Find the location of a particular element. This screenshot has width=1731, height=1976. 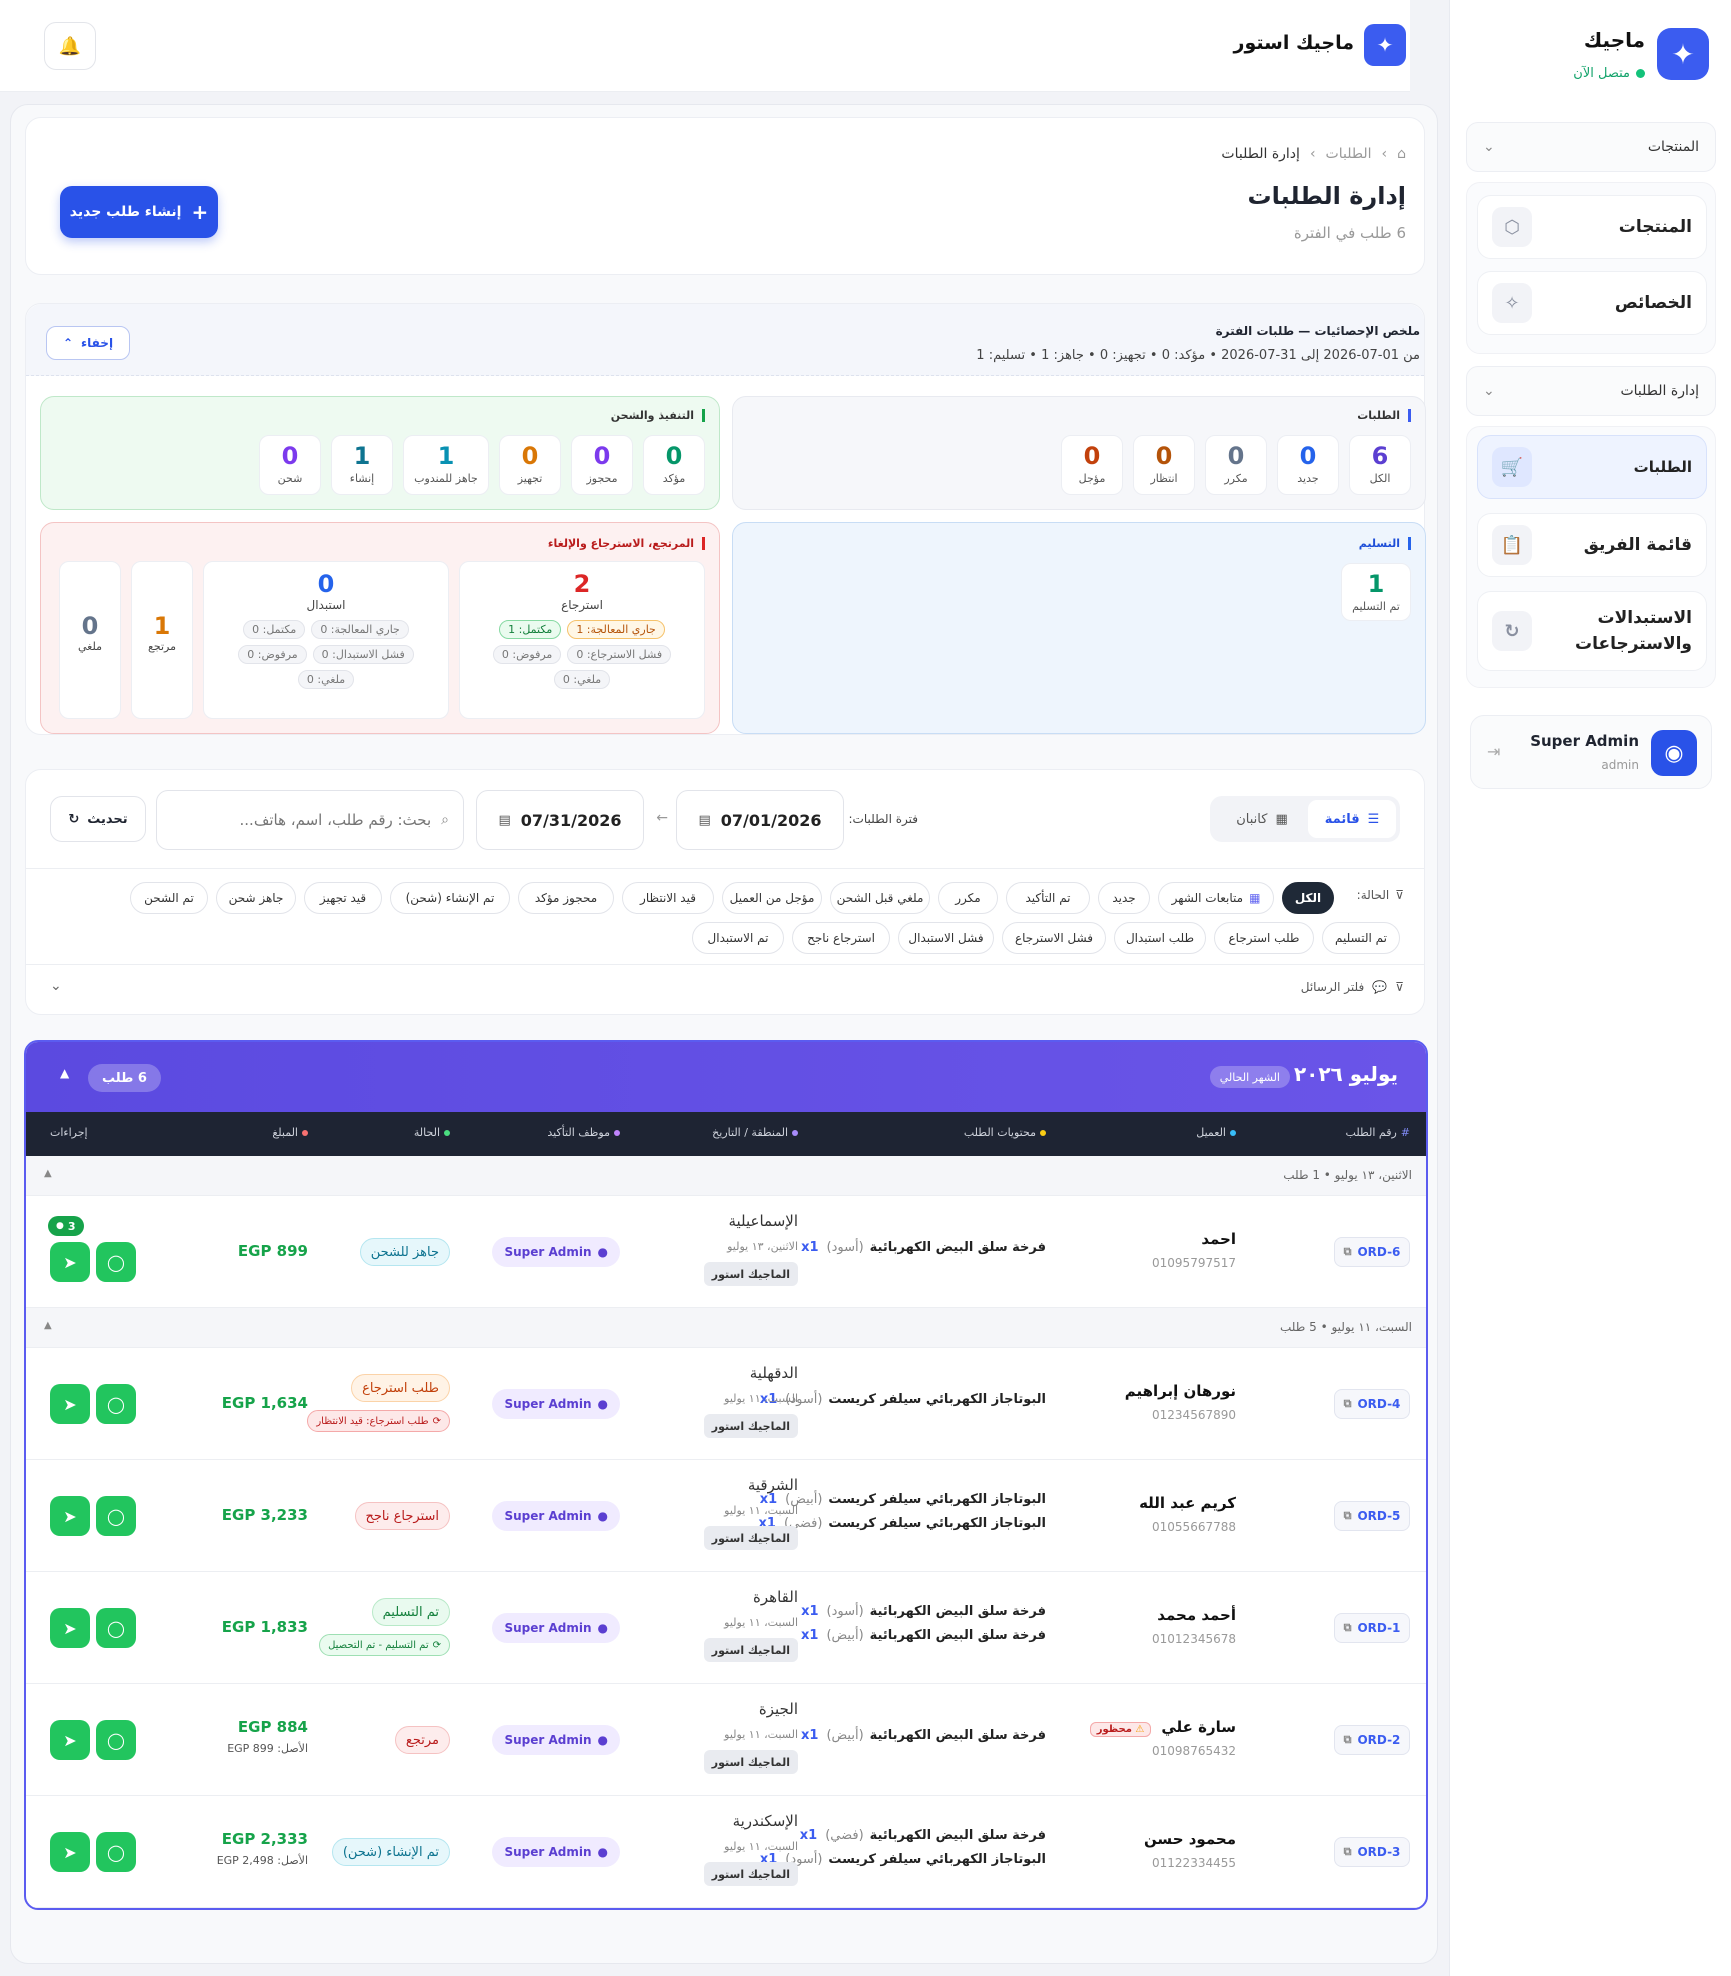

status-badge: مرتجع is located at coordinates (422, 1740).